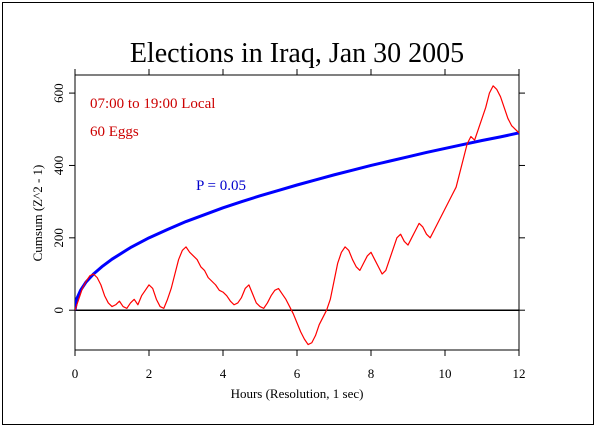 Image resolution: width=596 pixels, height=427 pixels. Describe the element at coordinates (519, 373) in the screenshot. I see `x-tick-label: 12` at that location.